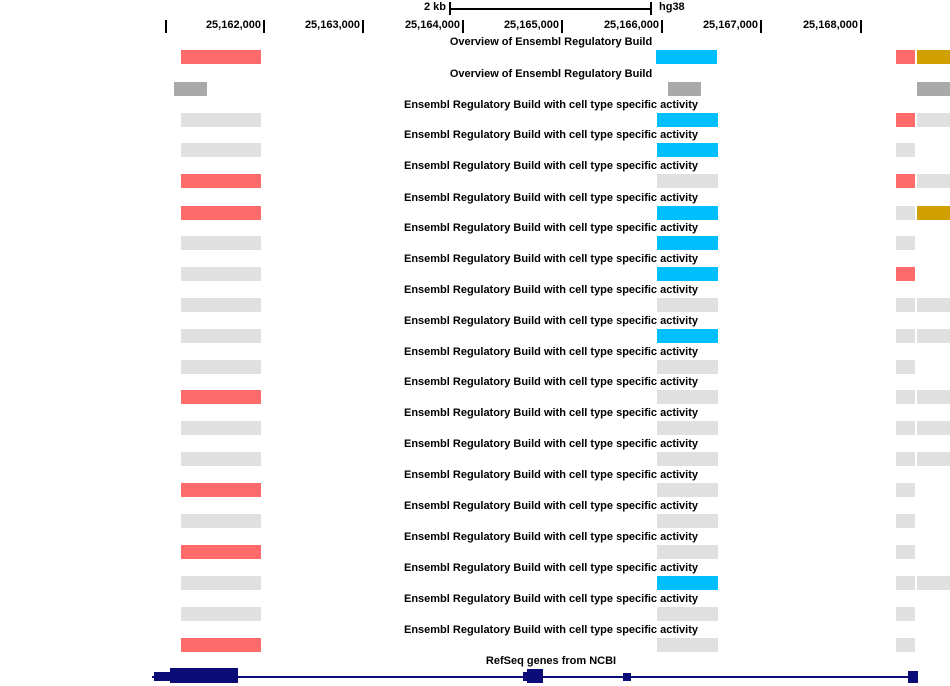 This screenshot has width=950, height=686. What do you see at coordinates (672, 7) in the screenshot?
I see `assembly-label: hg38` at bounding box center [672, 7].